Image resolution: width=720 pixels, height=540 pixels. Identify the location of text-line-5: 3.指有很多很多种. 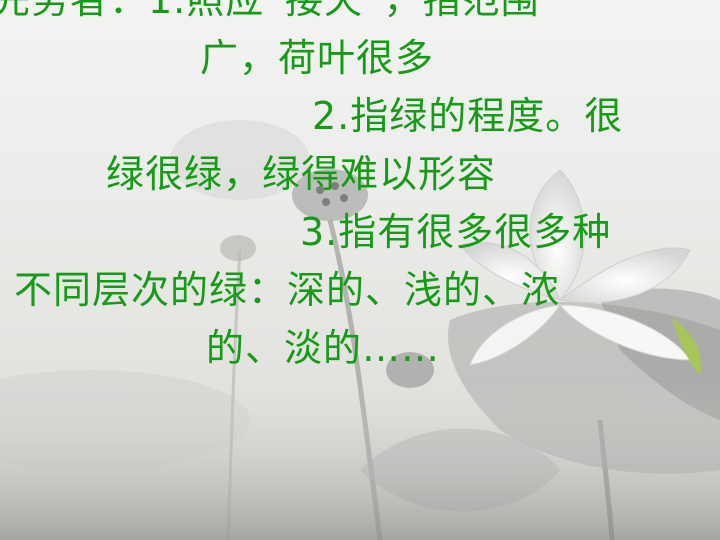
(456, 232).